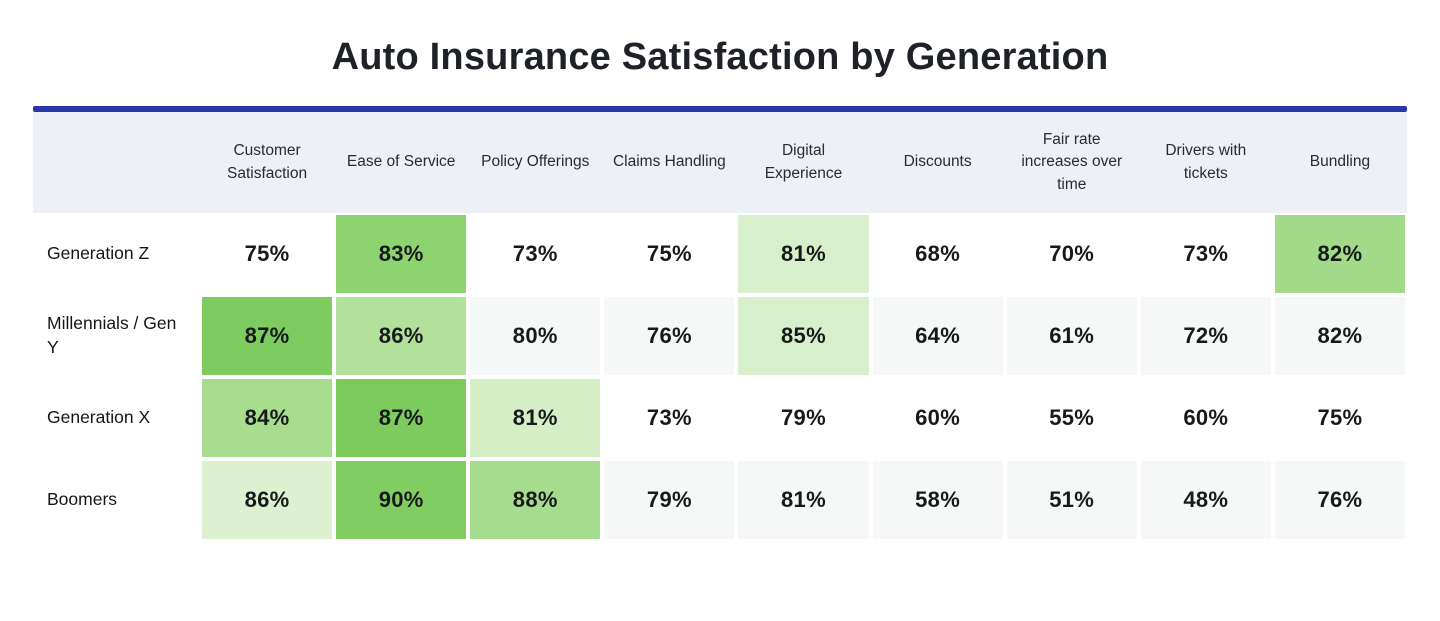  Describe the element at coordinates (267, 418) in the screenshot. I see `table-cell: 84%` at that location.